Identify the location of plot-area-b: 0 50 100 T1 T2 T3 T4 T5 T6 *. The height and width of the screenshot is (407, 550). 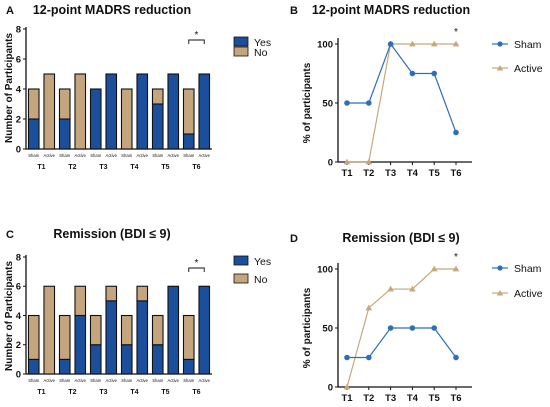
(394, 103).